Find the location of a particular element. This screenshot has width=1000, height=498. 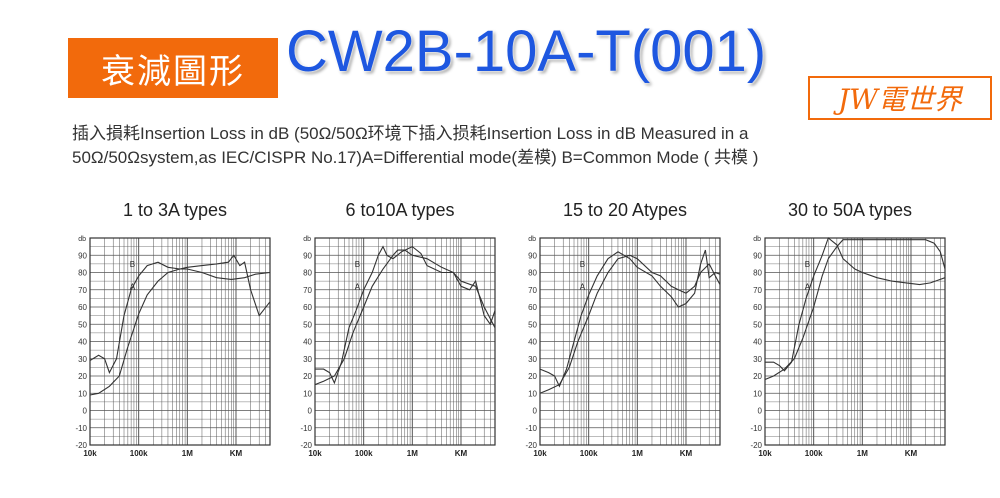

brand-logo: JW電世界 is located at coordinates (900, 98).